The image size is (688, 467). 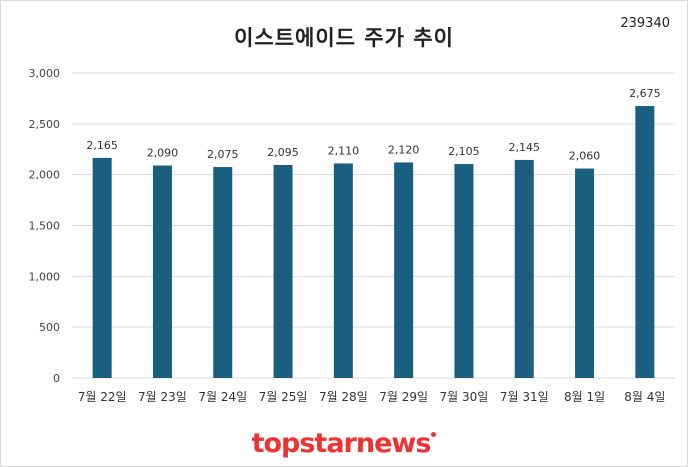 I want to click on y-tick-label: 2,000, so click(x=45, y=175).